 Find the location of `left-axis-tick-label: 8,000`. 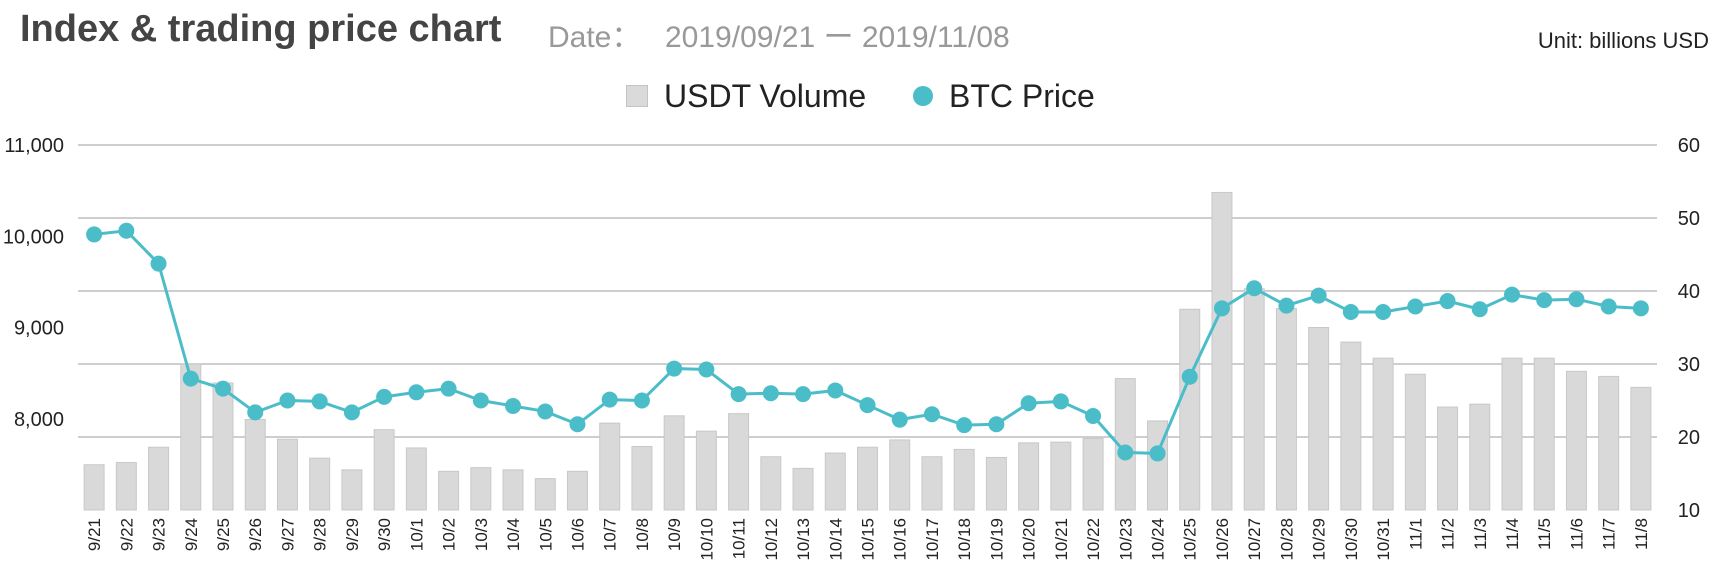

left-axis-tick-label: 8,000 is located at coordinates (39, 420).